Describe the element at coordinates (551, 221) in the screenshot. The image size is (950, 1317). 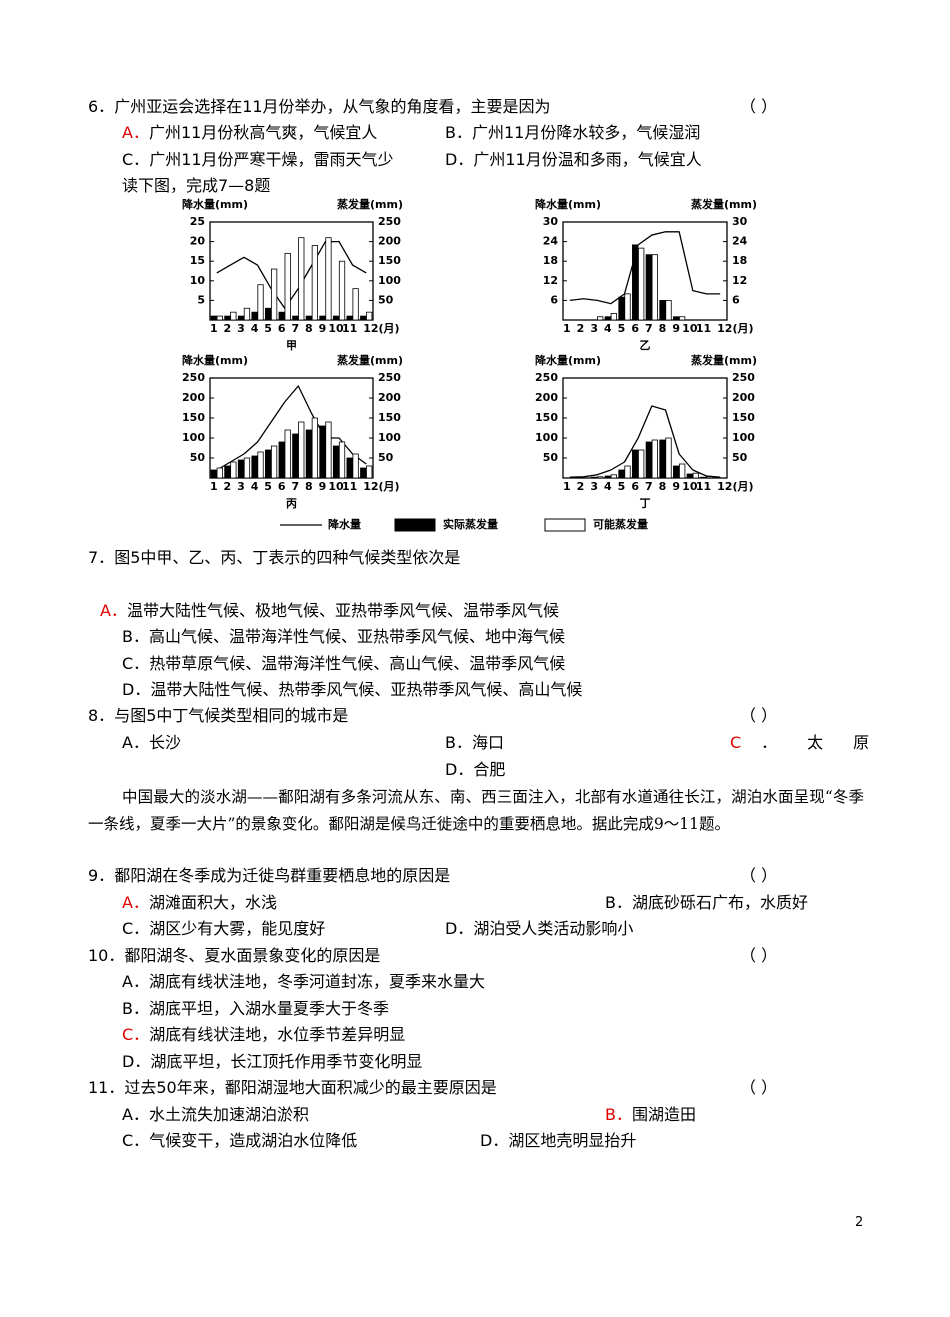
I see `y-tick-label: 30` at that location.